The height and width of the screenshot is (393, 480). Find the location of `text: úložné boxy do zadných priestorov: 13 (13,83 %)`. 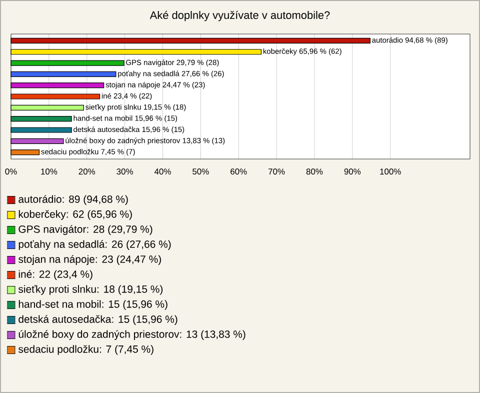

text: úložné boxy do zadných priestorov: 13 (13,83 %) is located at coordinates (132, 335).